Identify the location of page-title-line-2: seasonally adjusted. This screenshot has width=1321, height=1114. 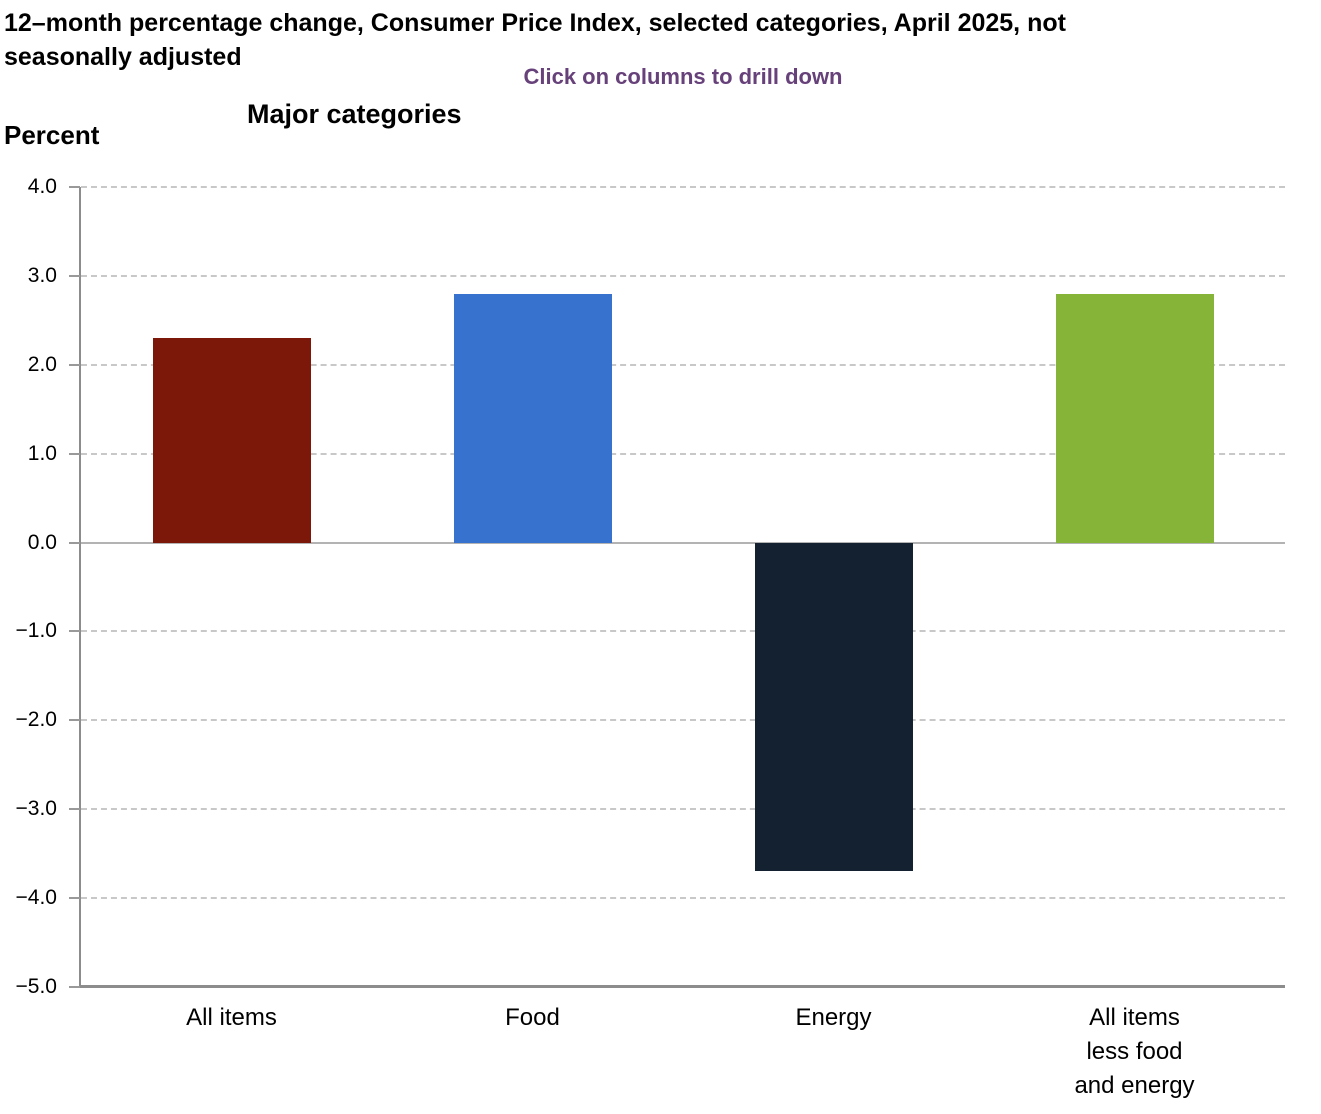
(123, 57).